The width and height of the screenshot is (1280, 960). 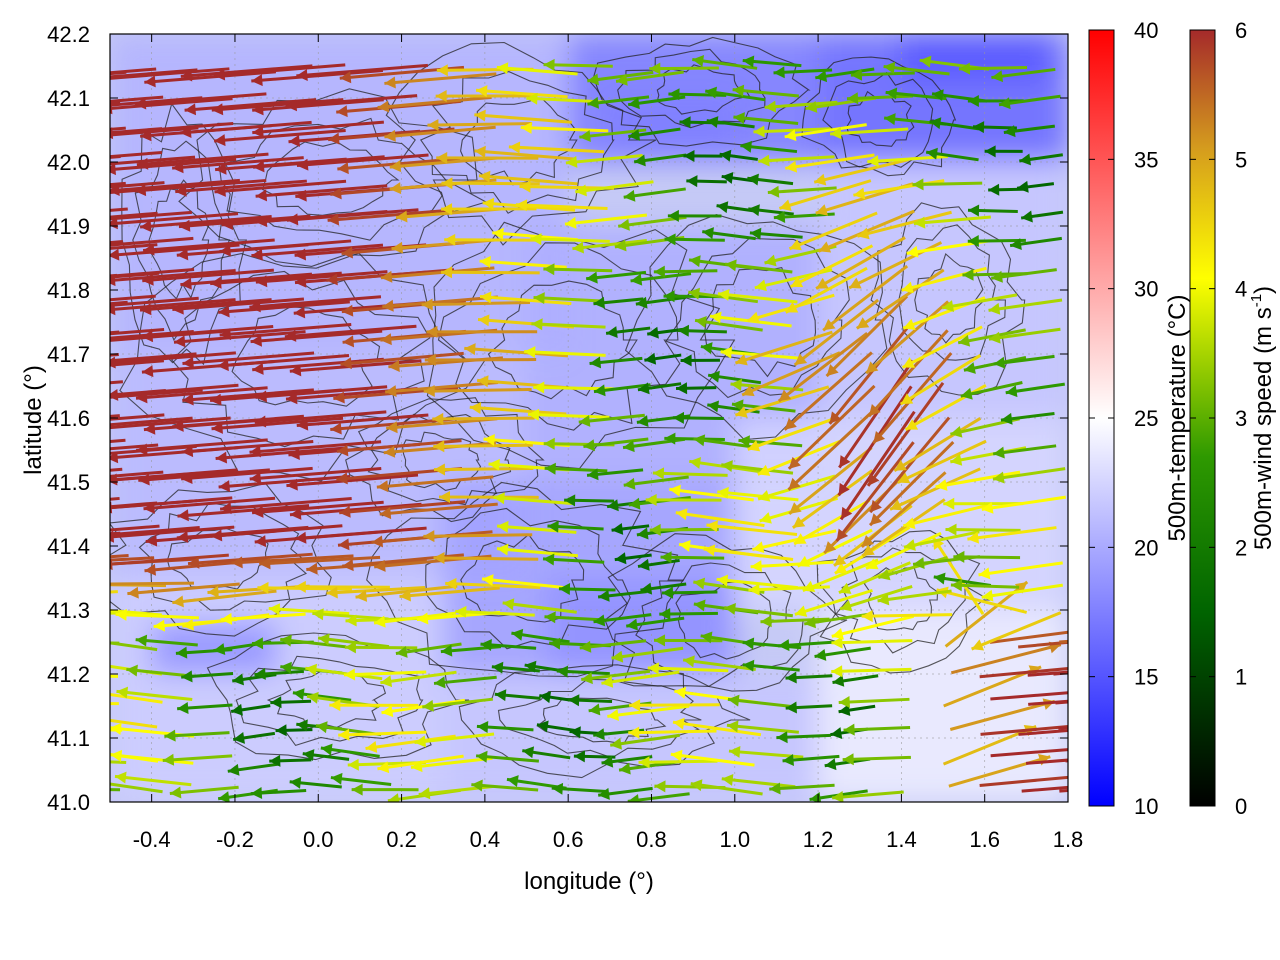 What do you see at coordinates (557, 802) in the screenshot?
I see `y-tick: 41.0` at bounding box center [557, 802].